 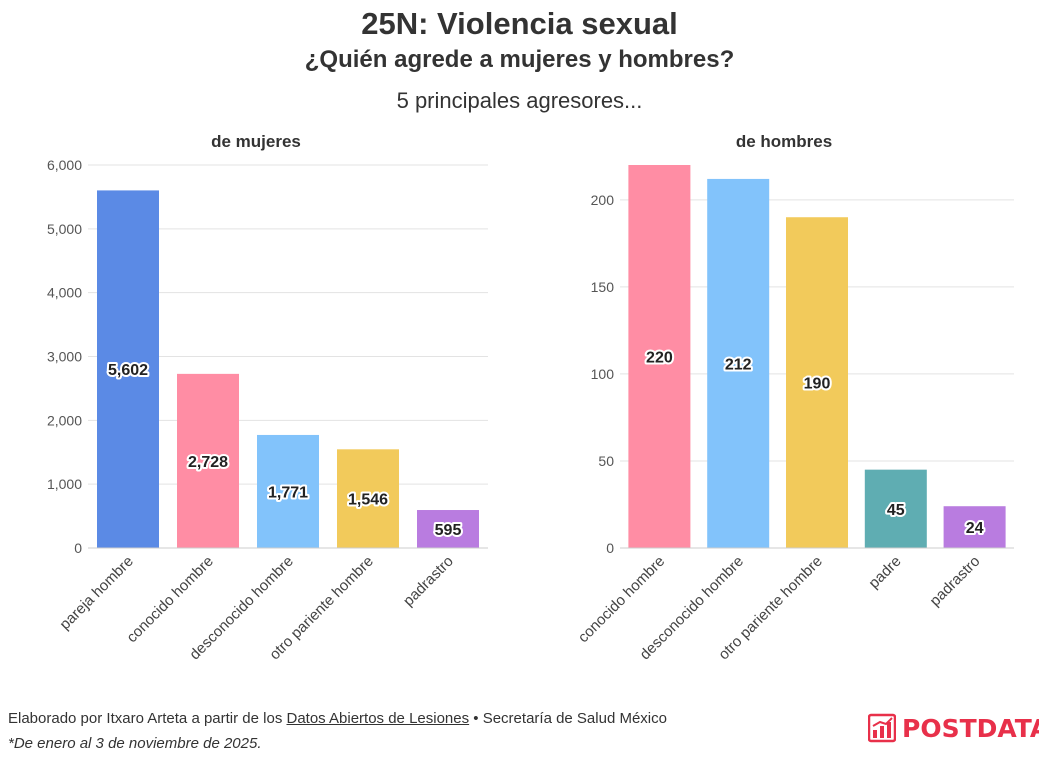 I want to click on y-tick-label: 150, so click(x=603, y=287).